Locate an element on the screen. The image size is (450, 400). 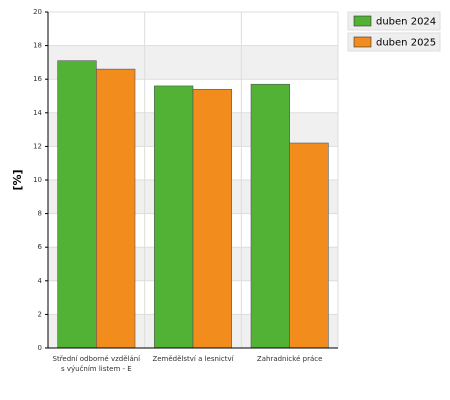
y-tick-label: 10 is located at coordinates (37, 180).